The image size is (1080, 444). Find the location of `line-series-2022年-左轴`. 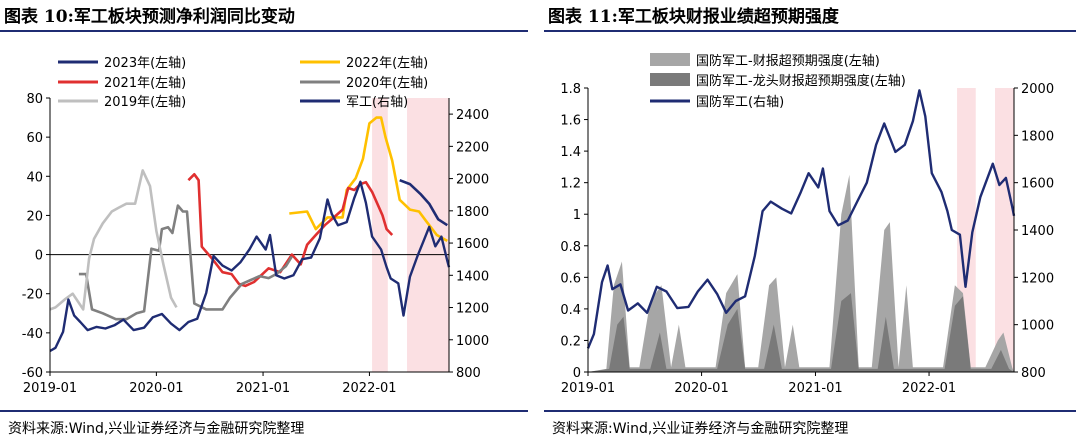

line-series-2022年-左轴 is located at coordinates (368, 179).